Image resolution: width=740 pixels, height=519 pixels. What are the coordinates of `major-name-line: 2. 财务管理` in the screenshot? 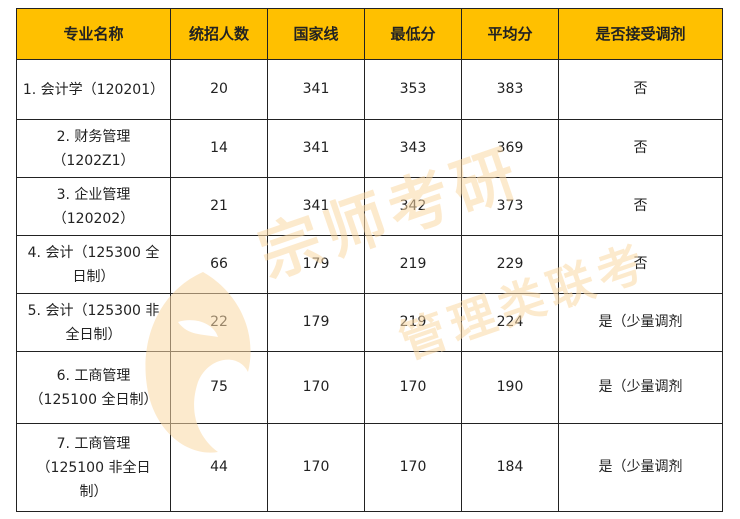 It's located at (93, 136).